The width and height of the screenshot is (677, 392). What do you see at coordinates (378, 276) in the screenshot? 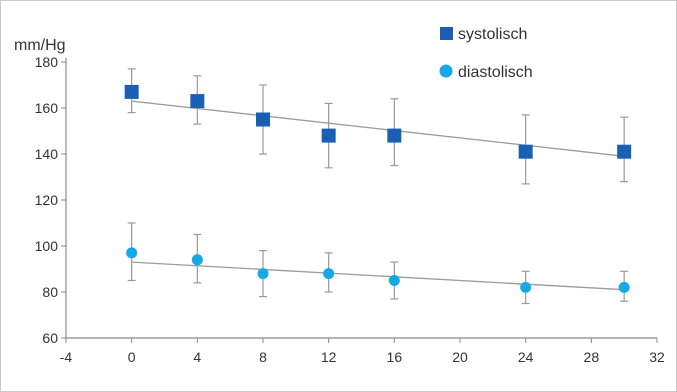
I see `trend-line-diastolisch` at bounding box center [378, 276].